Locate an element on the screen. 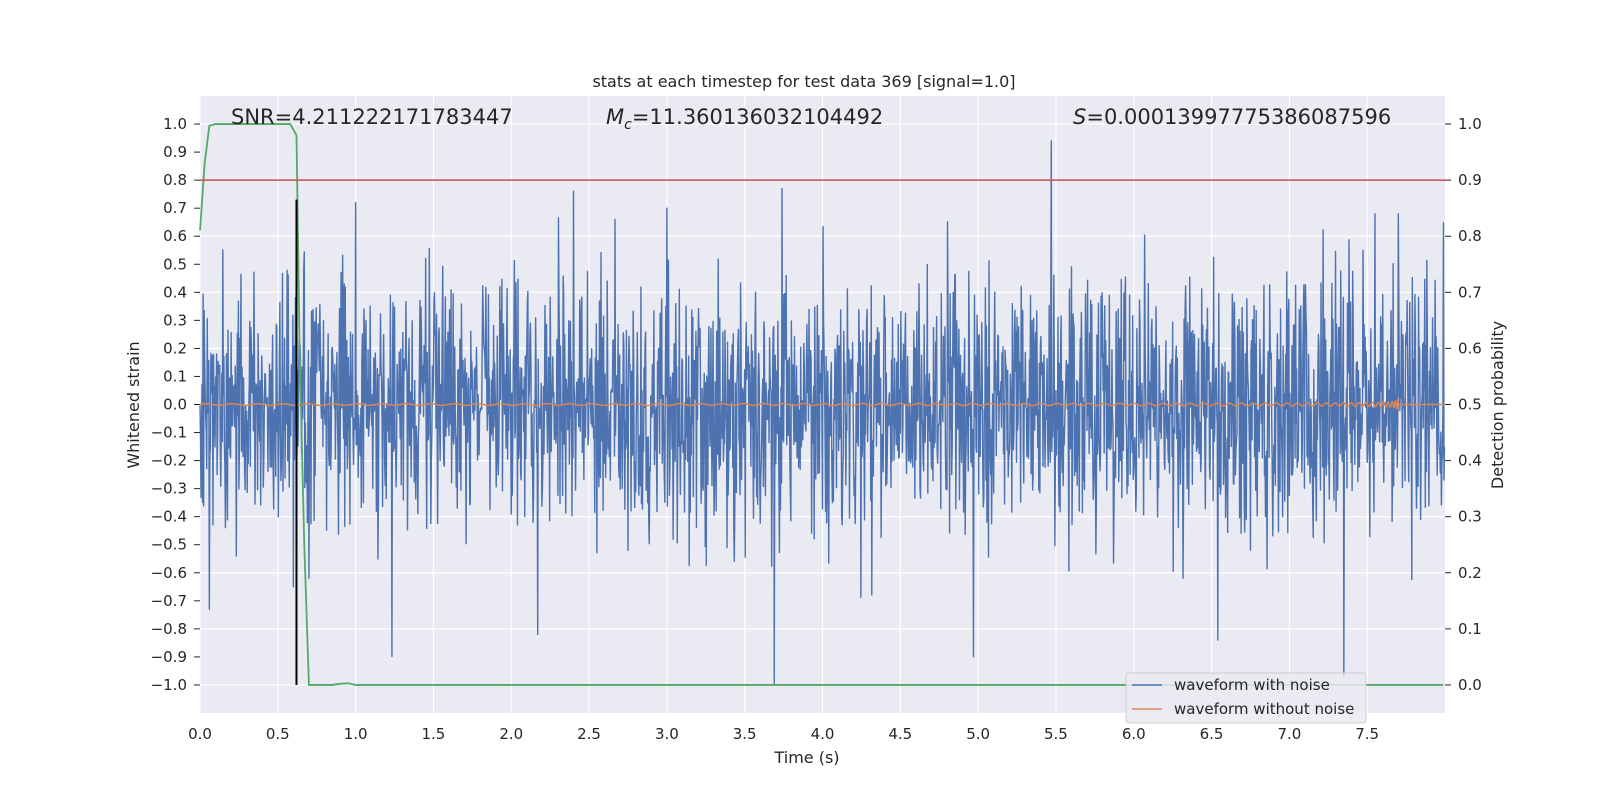 This screenshot has height=800, width=1600. series-waveform-without-noise is located at coordinates (822, 404).